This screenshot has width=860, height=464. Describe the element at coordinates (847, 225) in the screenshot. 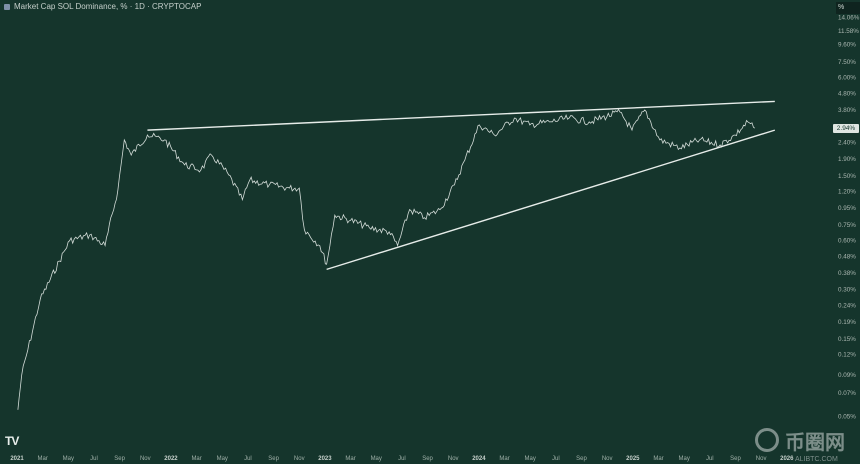

I see `y-tick-label: 0.75%` at that location.